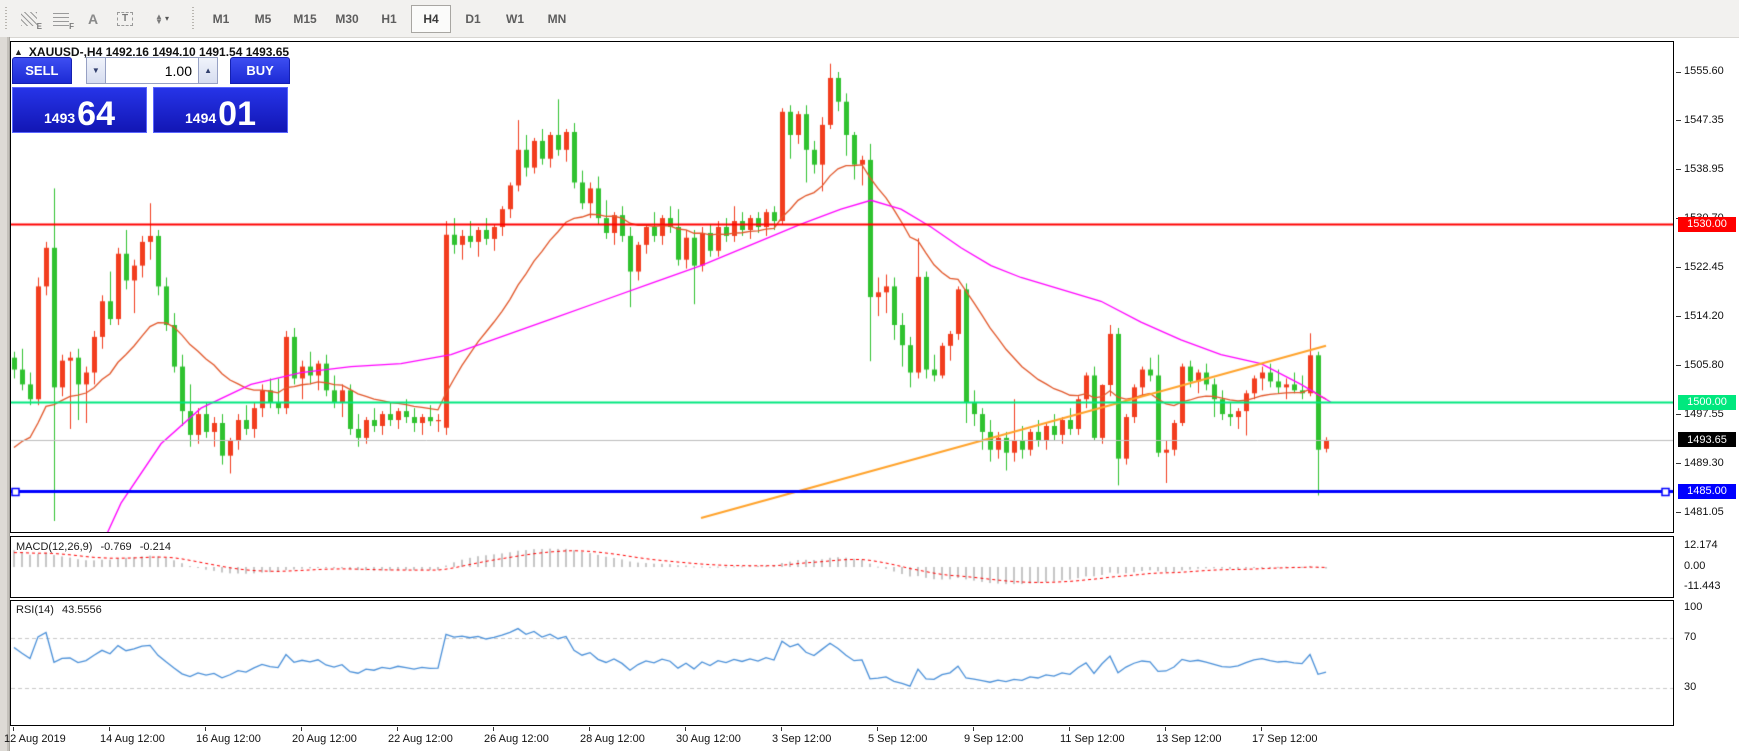 The height and width of the screenshot is (751, 1739). Describe the element at coordinates (54, 547) in the screenshot. I see `macd-name: MACD(12,26,9)` at that location.